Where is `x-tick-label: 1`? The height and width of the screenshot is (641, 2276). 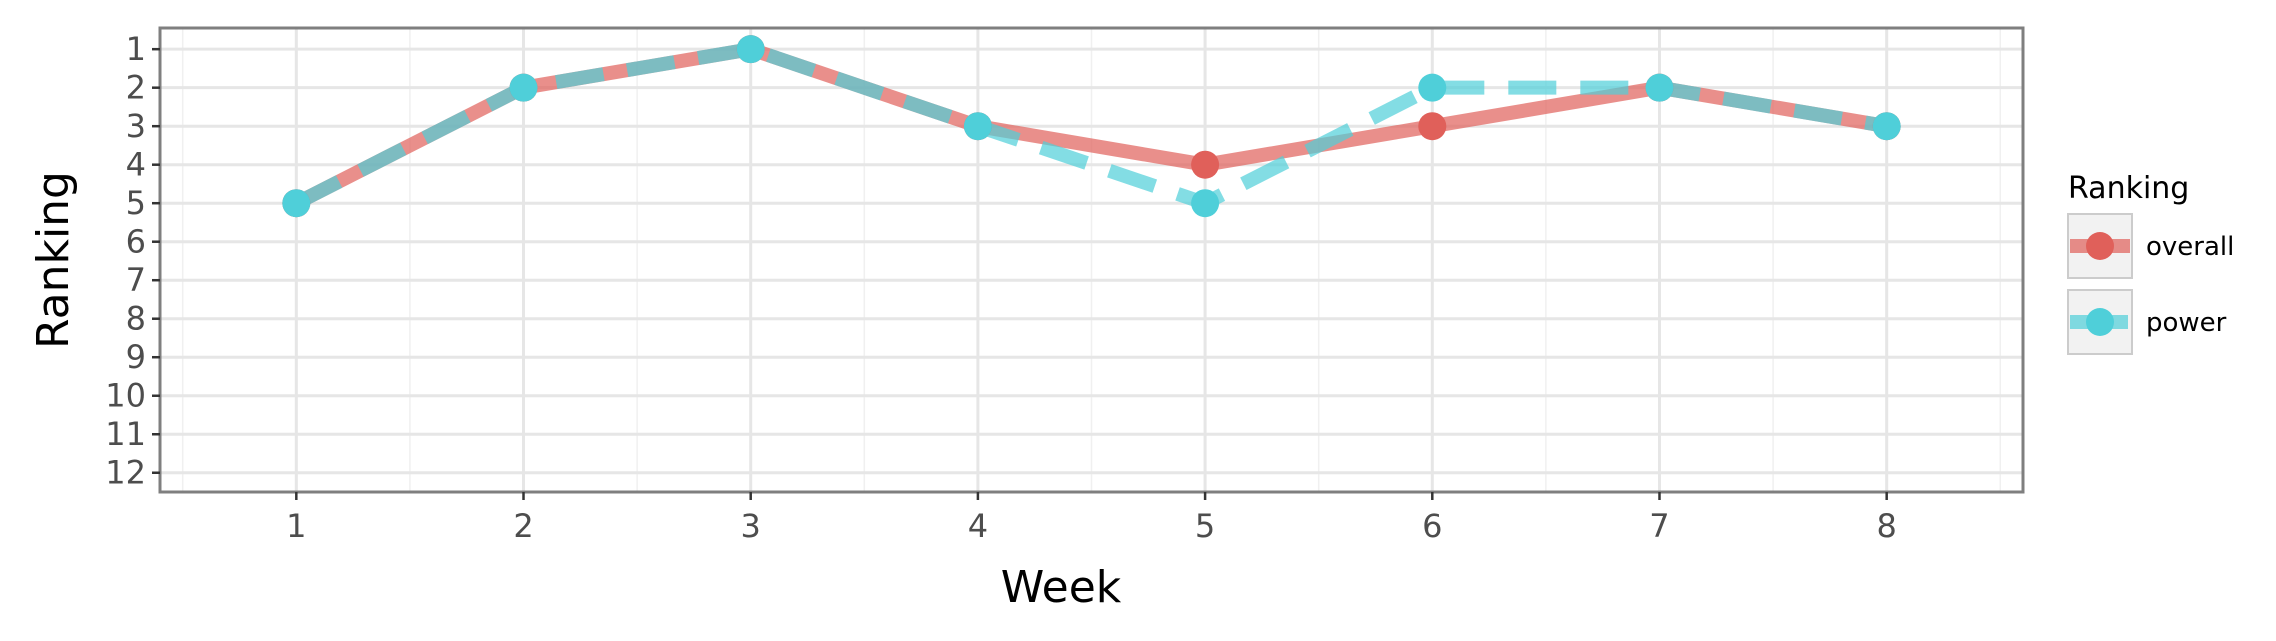 x-tick-label: 1 is located at coordinates (296, 526).